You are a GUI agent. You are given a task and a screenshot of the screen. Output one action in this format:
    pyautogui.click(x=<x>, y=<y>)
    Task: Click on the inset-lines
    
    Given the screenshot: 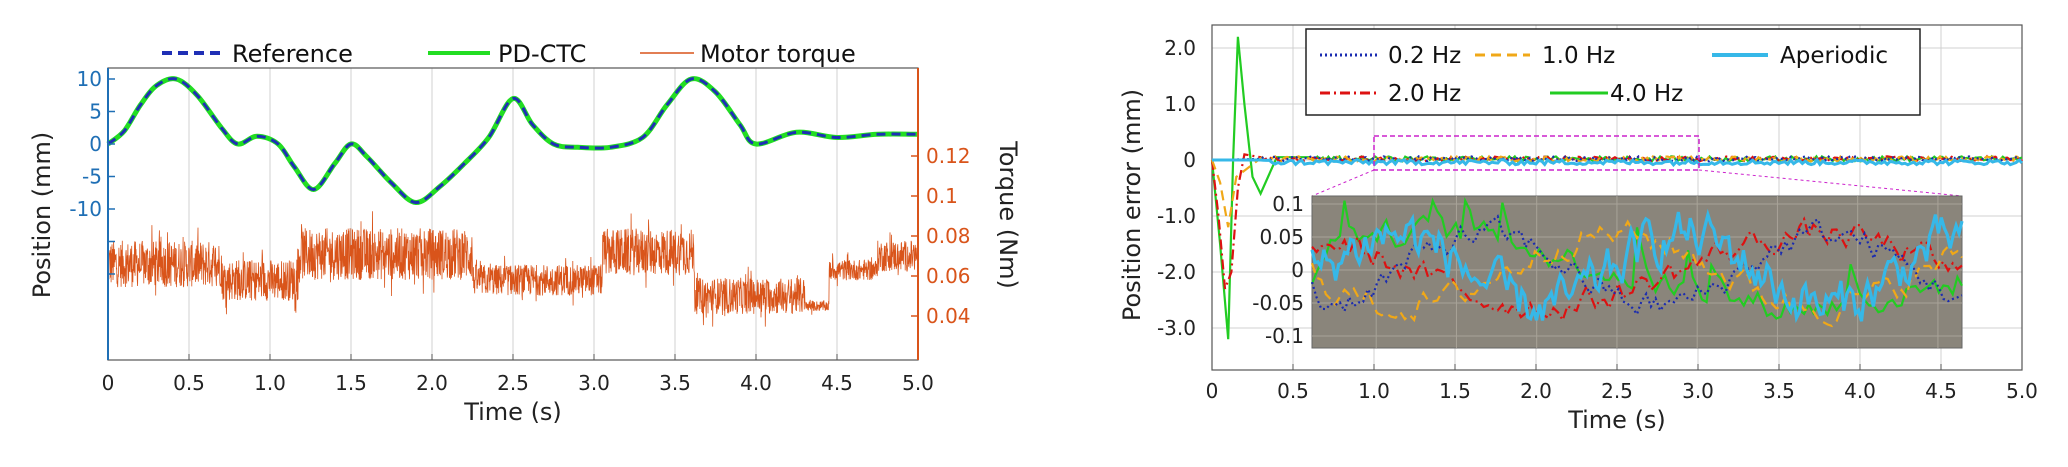 What is the action you would take?
    pyautogui.click(x=1637, y=262)
    